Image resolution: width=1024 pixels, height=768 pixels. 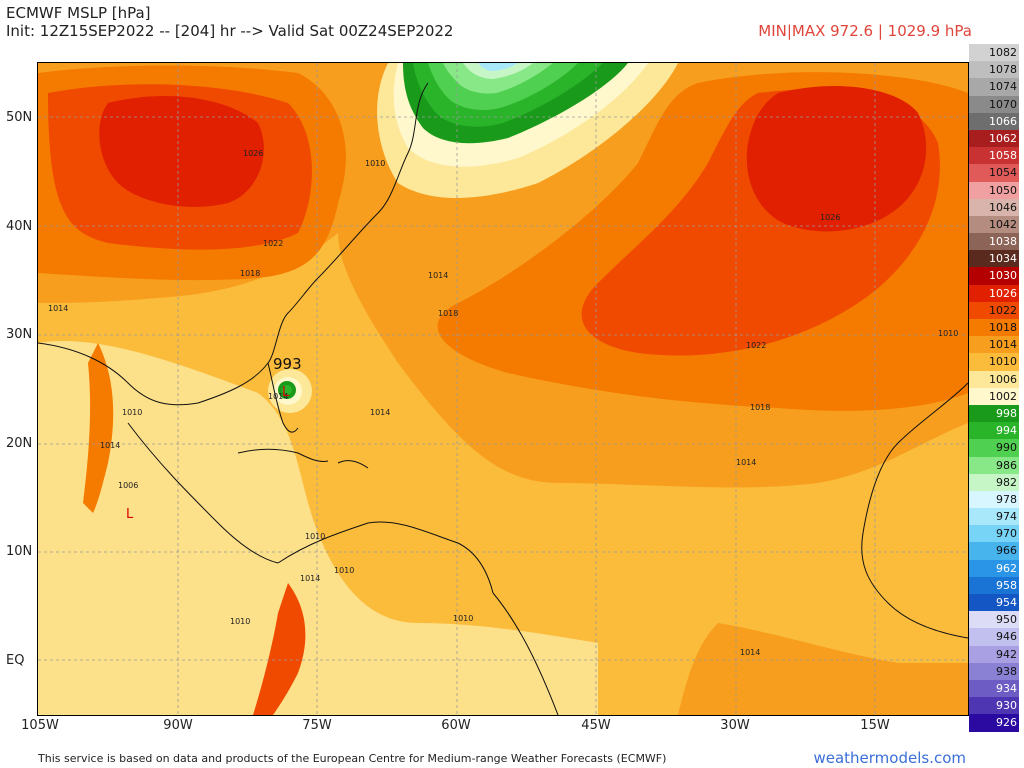 I want to click on colorbar-label: 1030, so click(x=1003, y=276).